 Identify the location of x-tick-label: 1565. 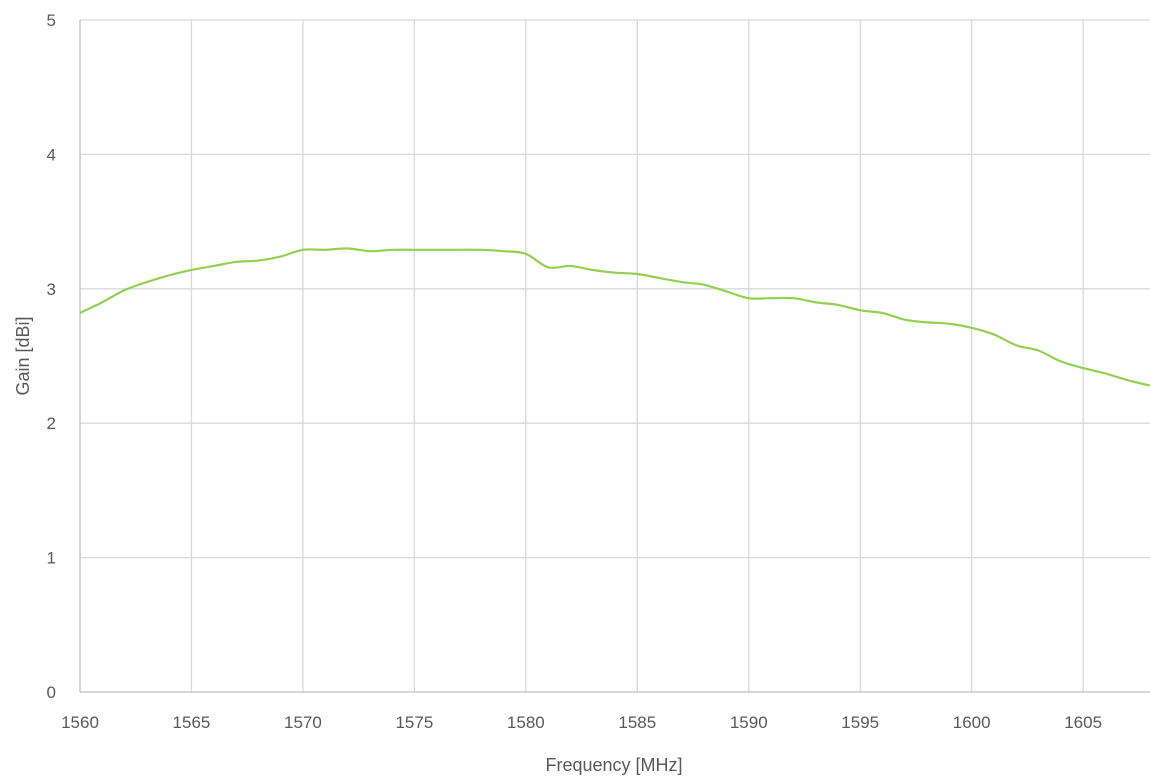
(192, 722).